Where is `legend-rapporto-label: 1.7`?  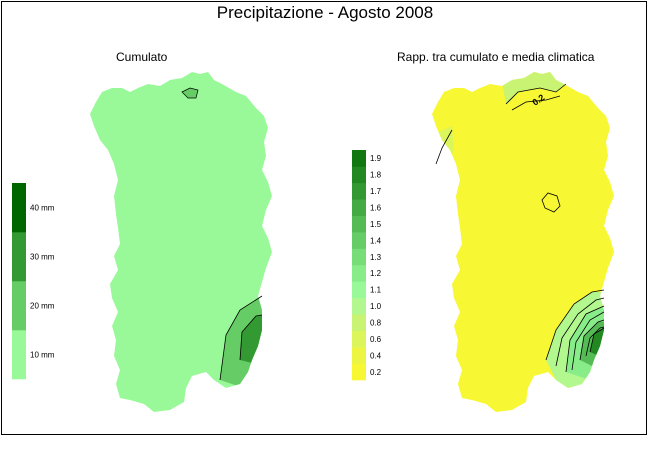
legend-rapporto-label: 1.7 is located at coordinates (376, 191).